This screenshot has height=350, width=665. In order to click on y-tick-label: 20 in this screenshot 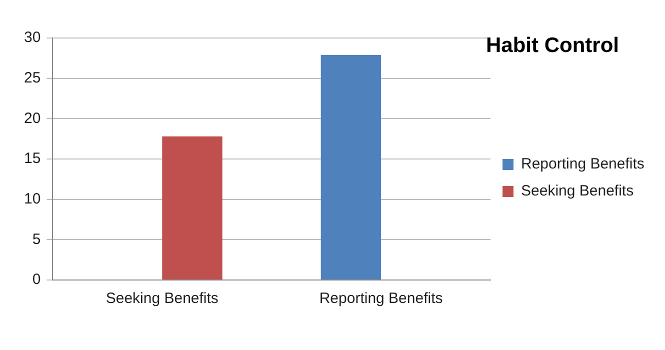, I will do `click(32, 118)`.